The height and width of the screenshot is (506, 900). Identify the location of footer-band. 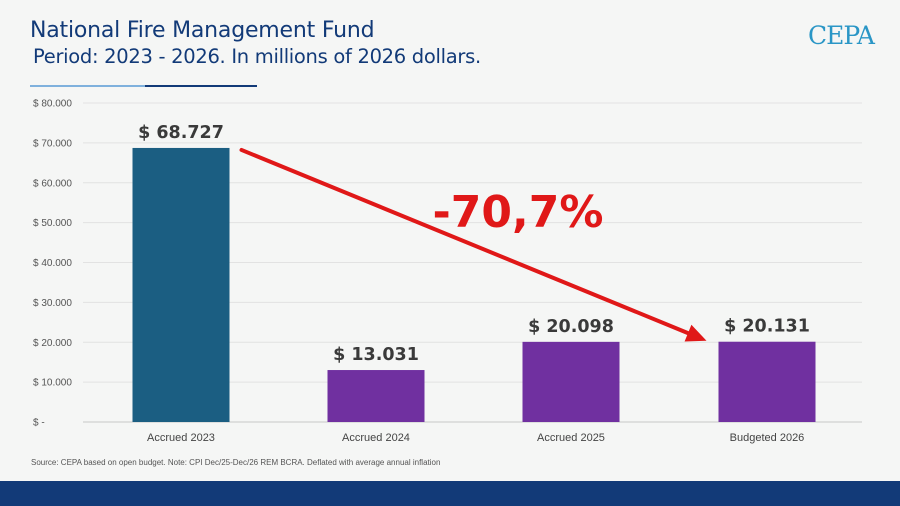
(450, 493).